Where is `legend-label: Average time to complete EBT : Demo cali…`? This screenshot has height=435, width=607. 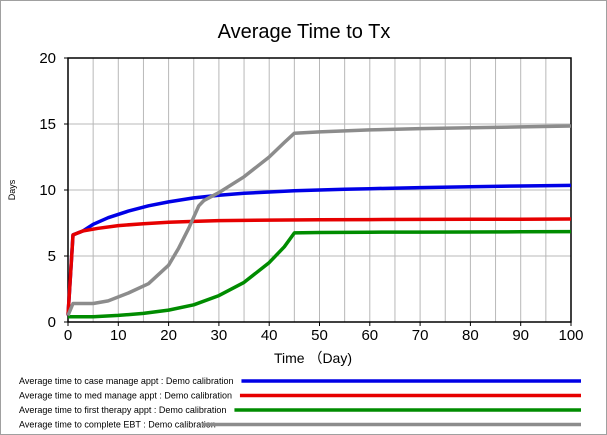
legend-label: Average time to complete EBT : Demo cali… is located at coordinates (117, 425).